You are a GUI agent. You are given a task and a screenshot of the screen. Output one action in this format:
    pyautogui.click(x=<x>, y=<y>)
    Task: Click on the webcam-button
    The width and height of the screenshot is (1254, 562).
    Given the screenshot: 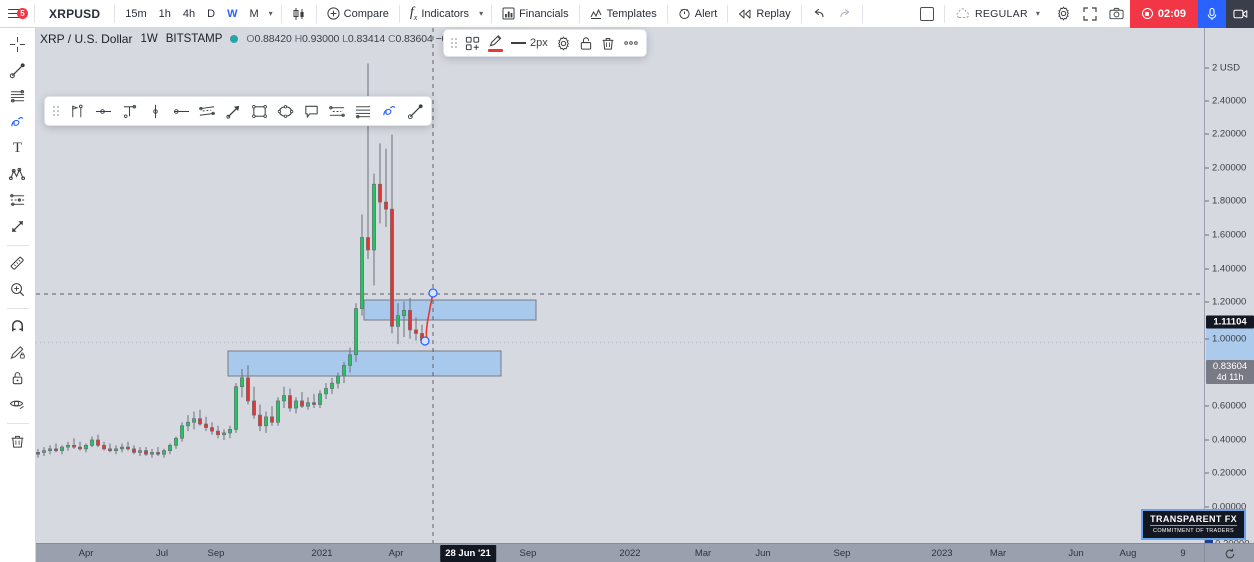 What is the action you would take?
    pyautogui.click(x=1240, y=14)
    